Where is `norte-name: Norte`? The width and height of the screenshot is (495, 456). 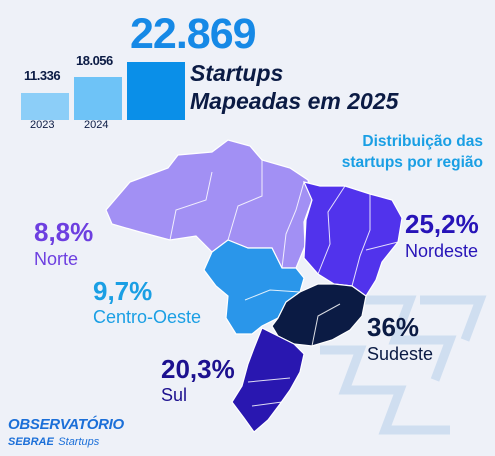 norte-name: Norte is located at coordinates (56, 259).